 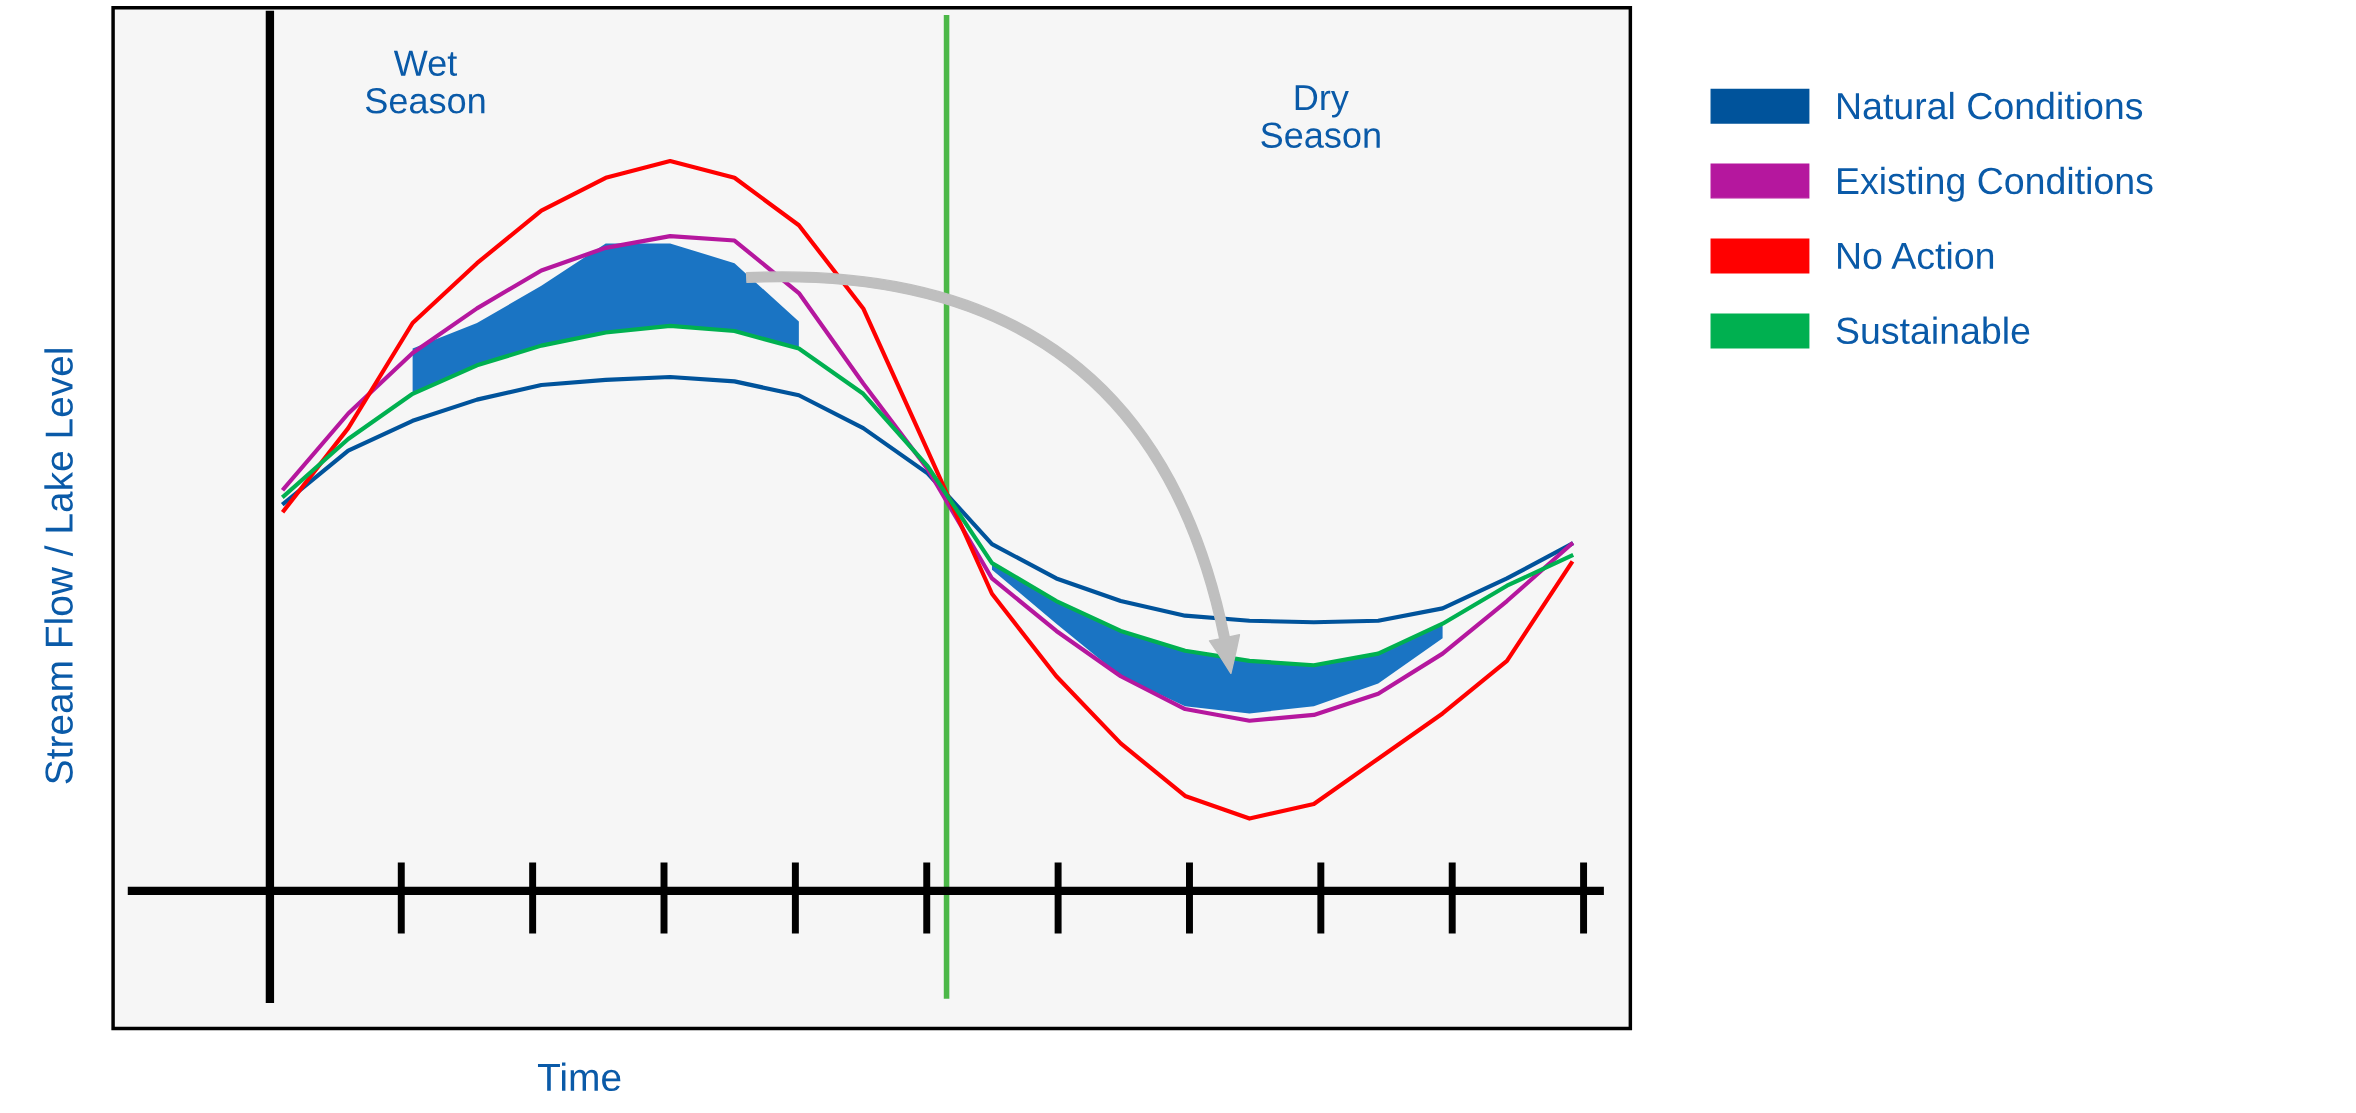 What do you see at coordinates (1320, 116) in the screenshot?
I see `text: Dry Season` at bounding box center [1320, 116].